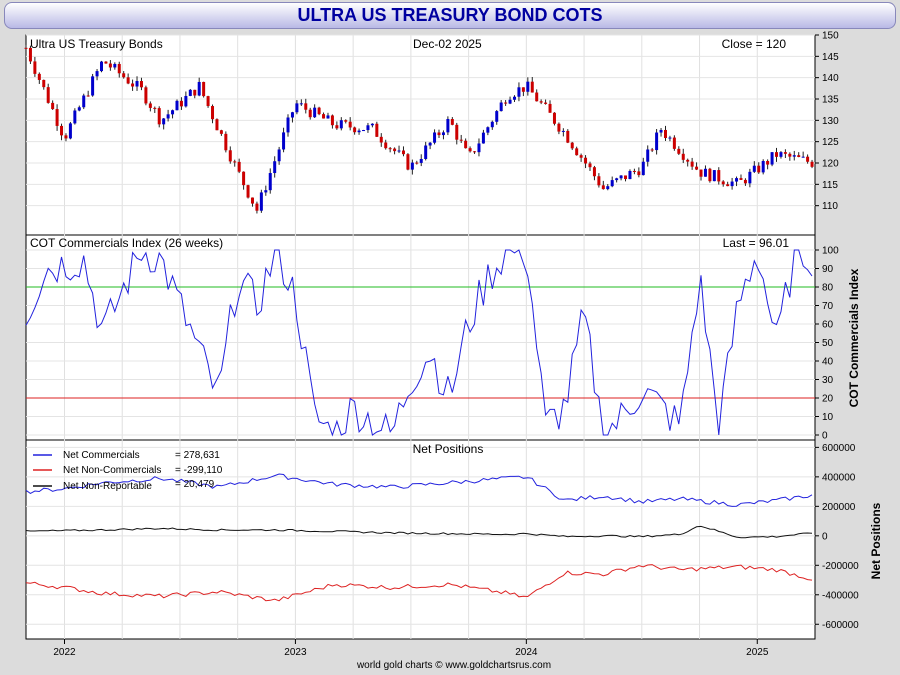 This screenshot has width=900, height=675. Describe the element at coordinates (828, 269) in the screenshot. I see `cot-y-tick-label: 90` at that location.